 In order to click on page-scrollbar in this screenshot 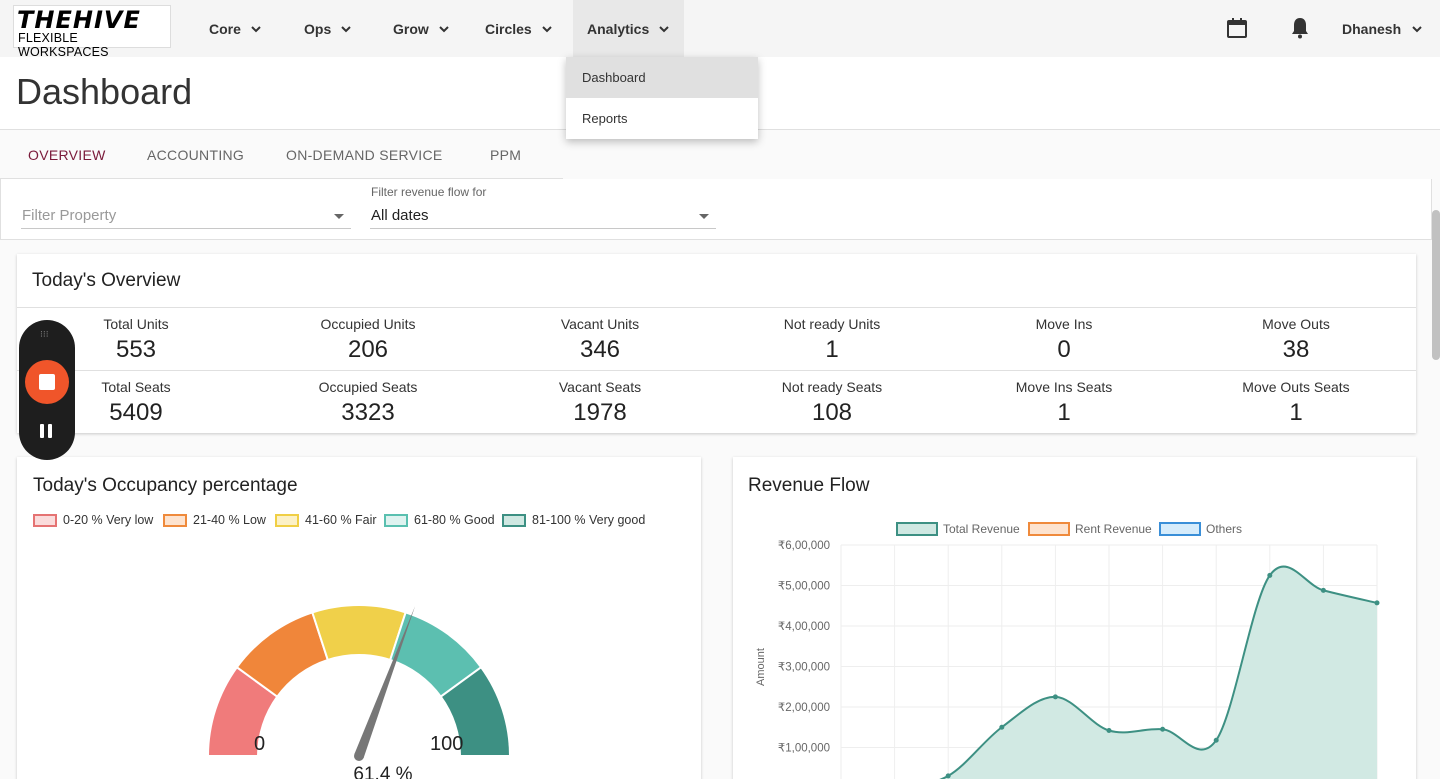, I will do `click(1436, 285)`.